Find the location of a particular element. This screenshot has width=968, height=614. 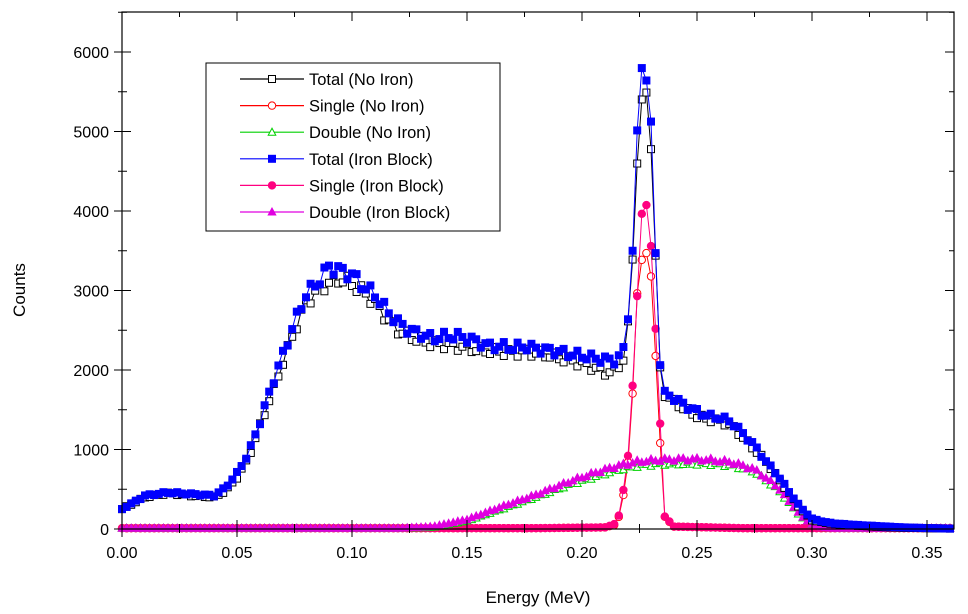

legend-item-total-no-iron: Total (No Iron) is located at coordinates (327, 80).